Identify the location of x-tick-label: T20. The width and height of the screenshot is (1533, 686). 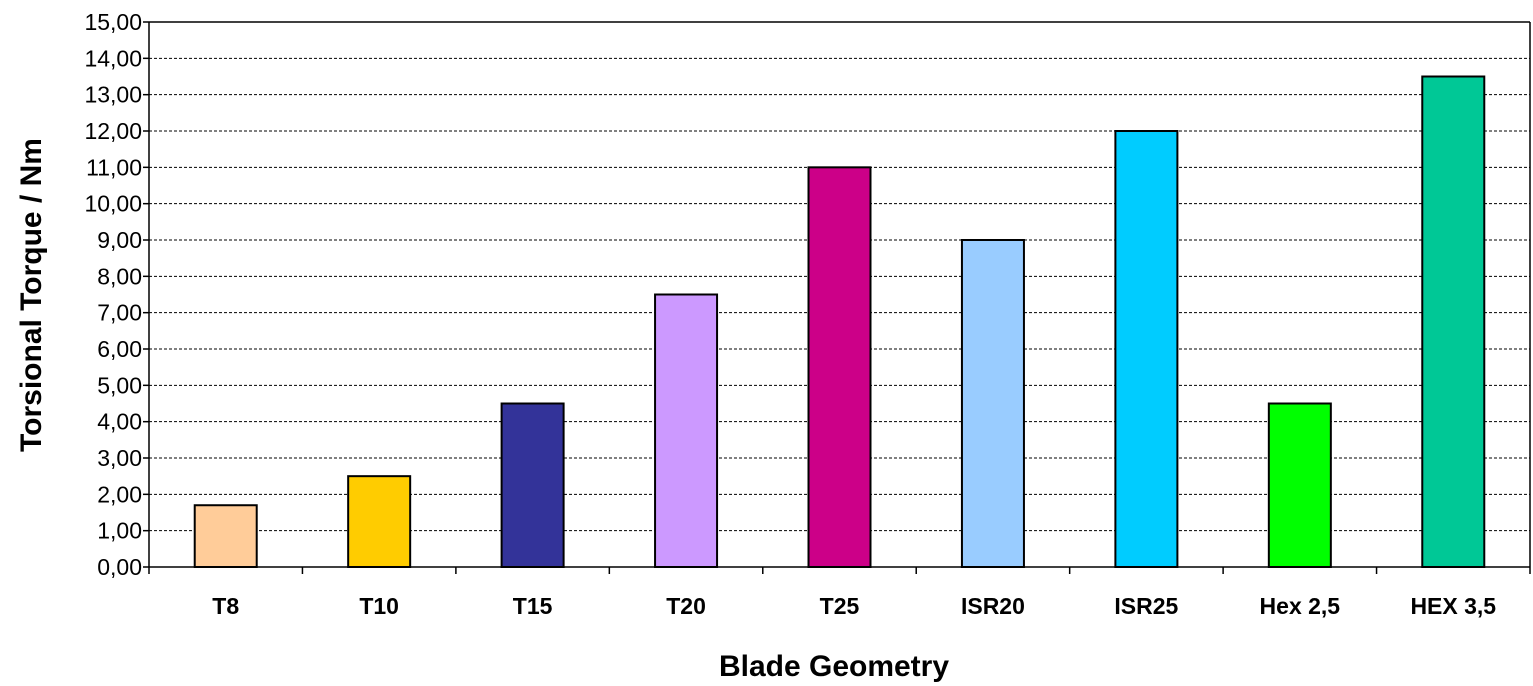
(686, 606).